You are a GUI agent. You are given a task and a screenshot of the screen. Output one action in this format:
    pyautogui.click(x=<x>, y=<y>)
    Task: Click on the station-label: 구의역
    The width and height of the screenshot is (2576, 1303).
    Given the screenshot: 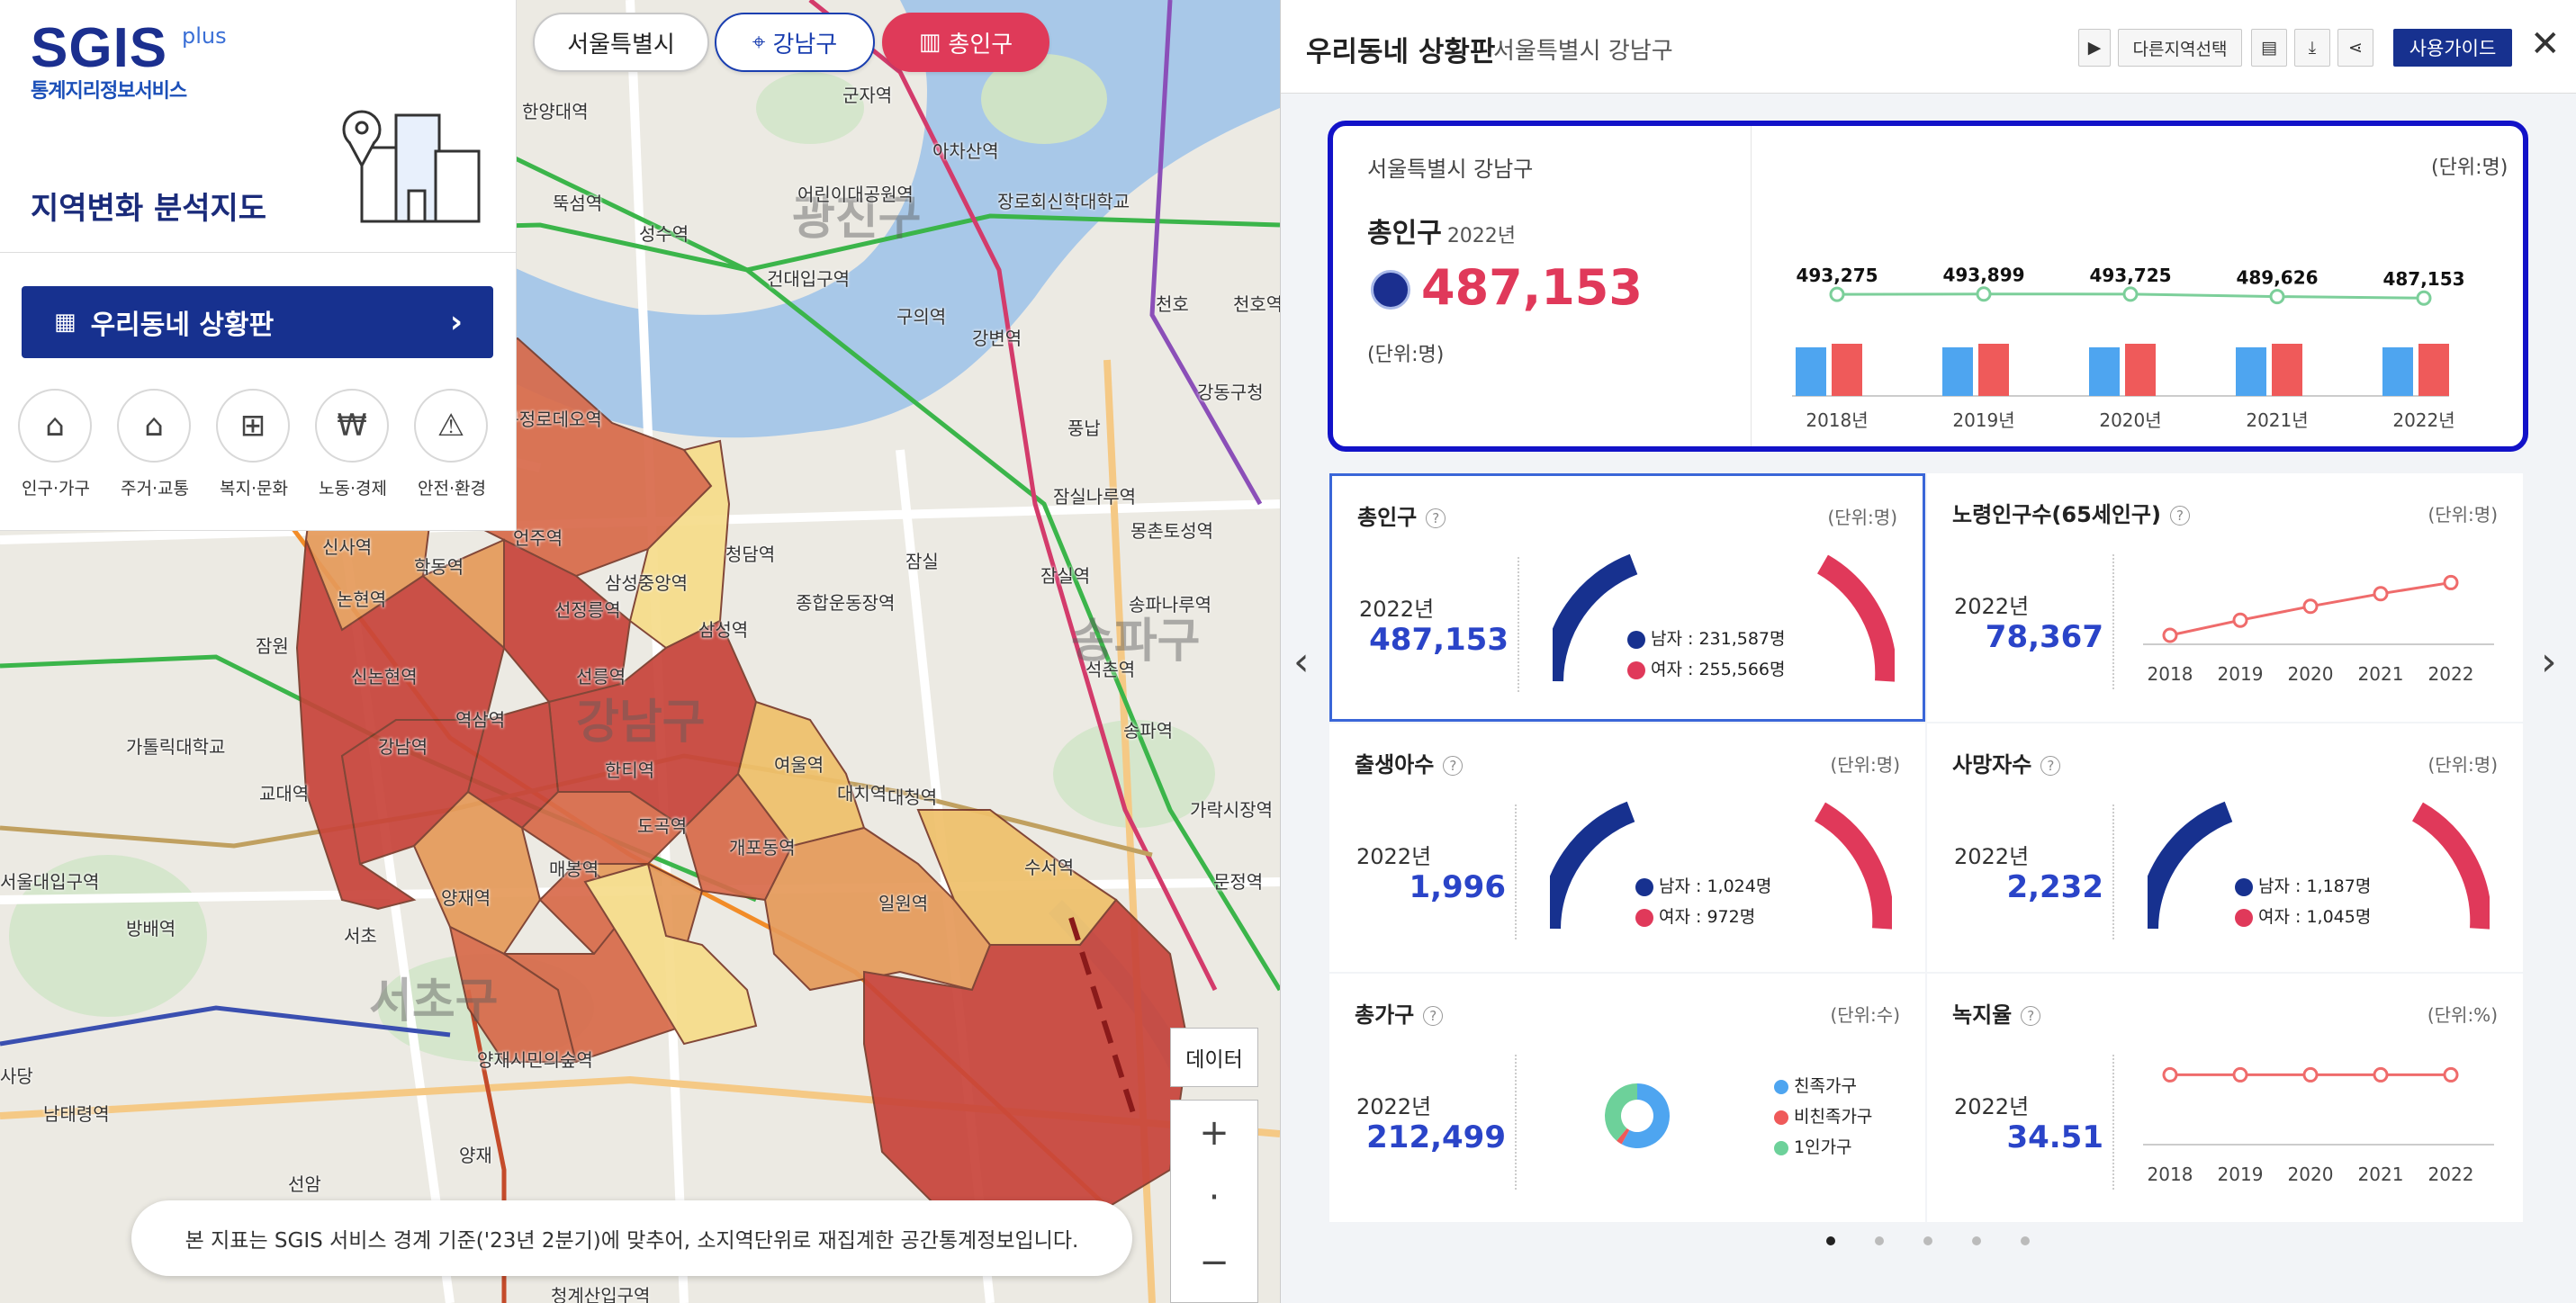 What is the action you would take?
    pyautogui.click(x=921, y=317)
    